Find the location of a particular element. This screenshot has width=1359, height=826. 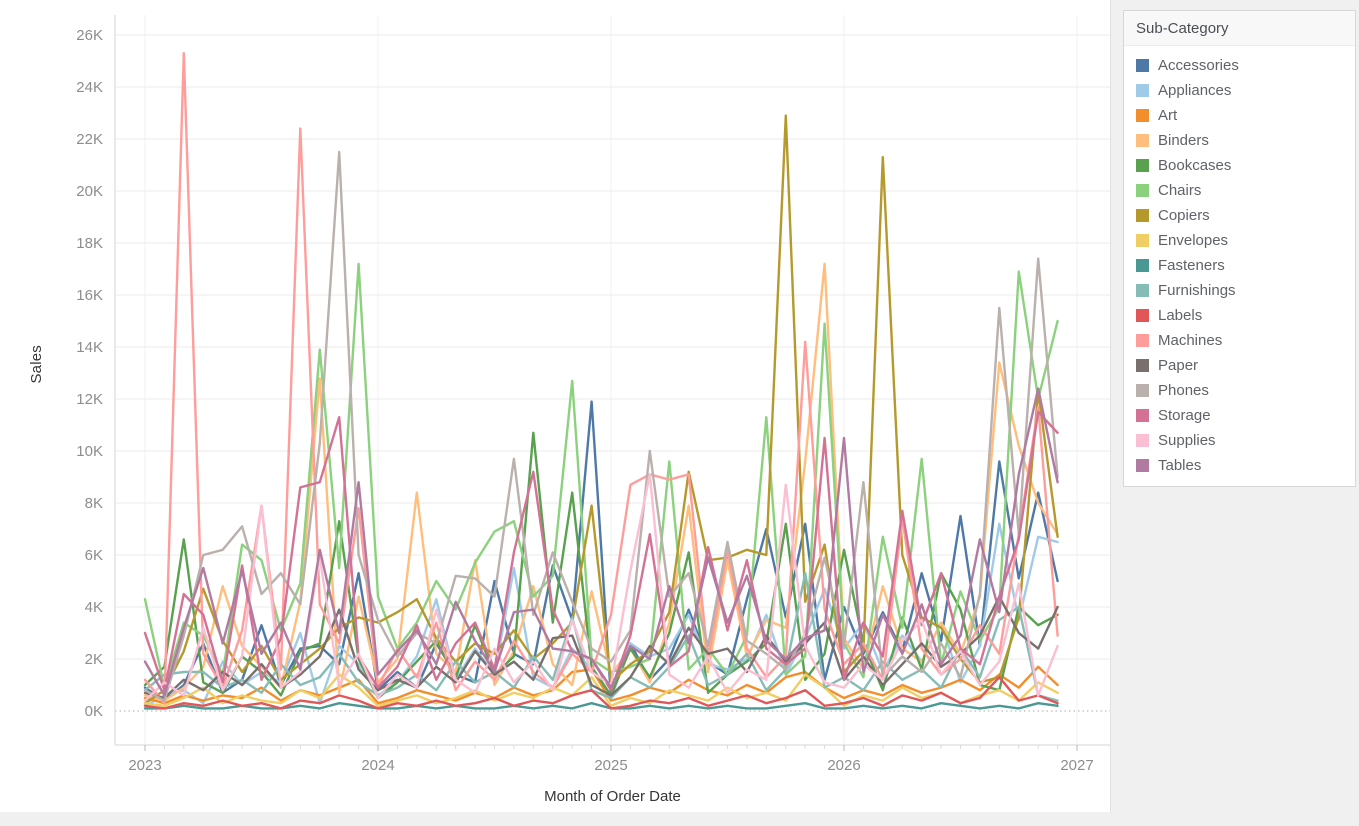

legend-item-envelopes: Envelopes is located at coordinates (1239, 240).